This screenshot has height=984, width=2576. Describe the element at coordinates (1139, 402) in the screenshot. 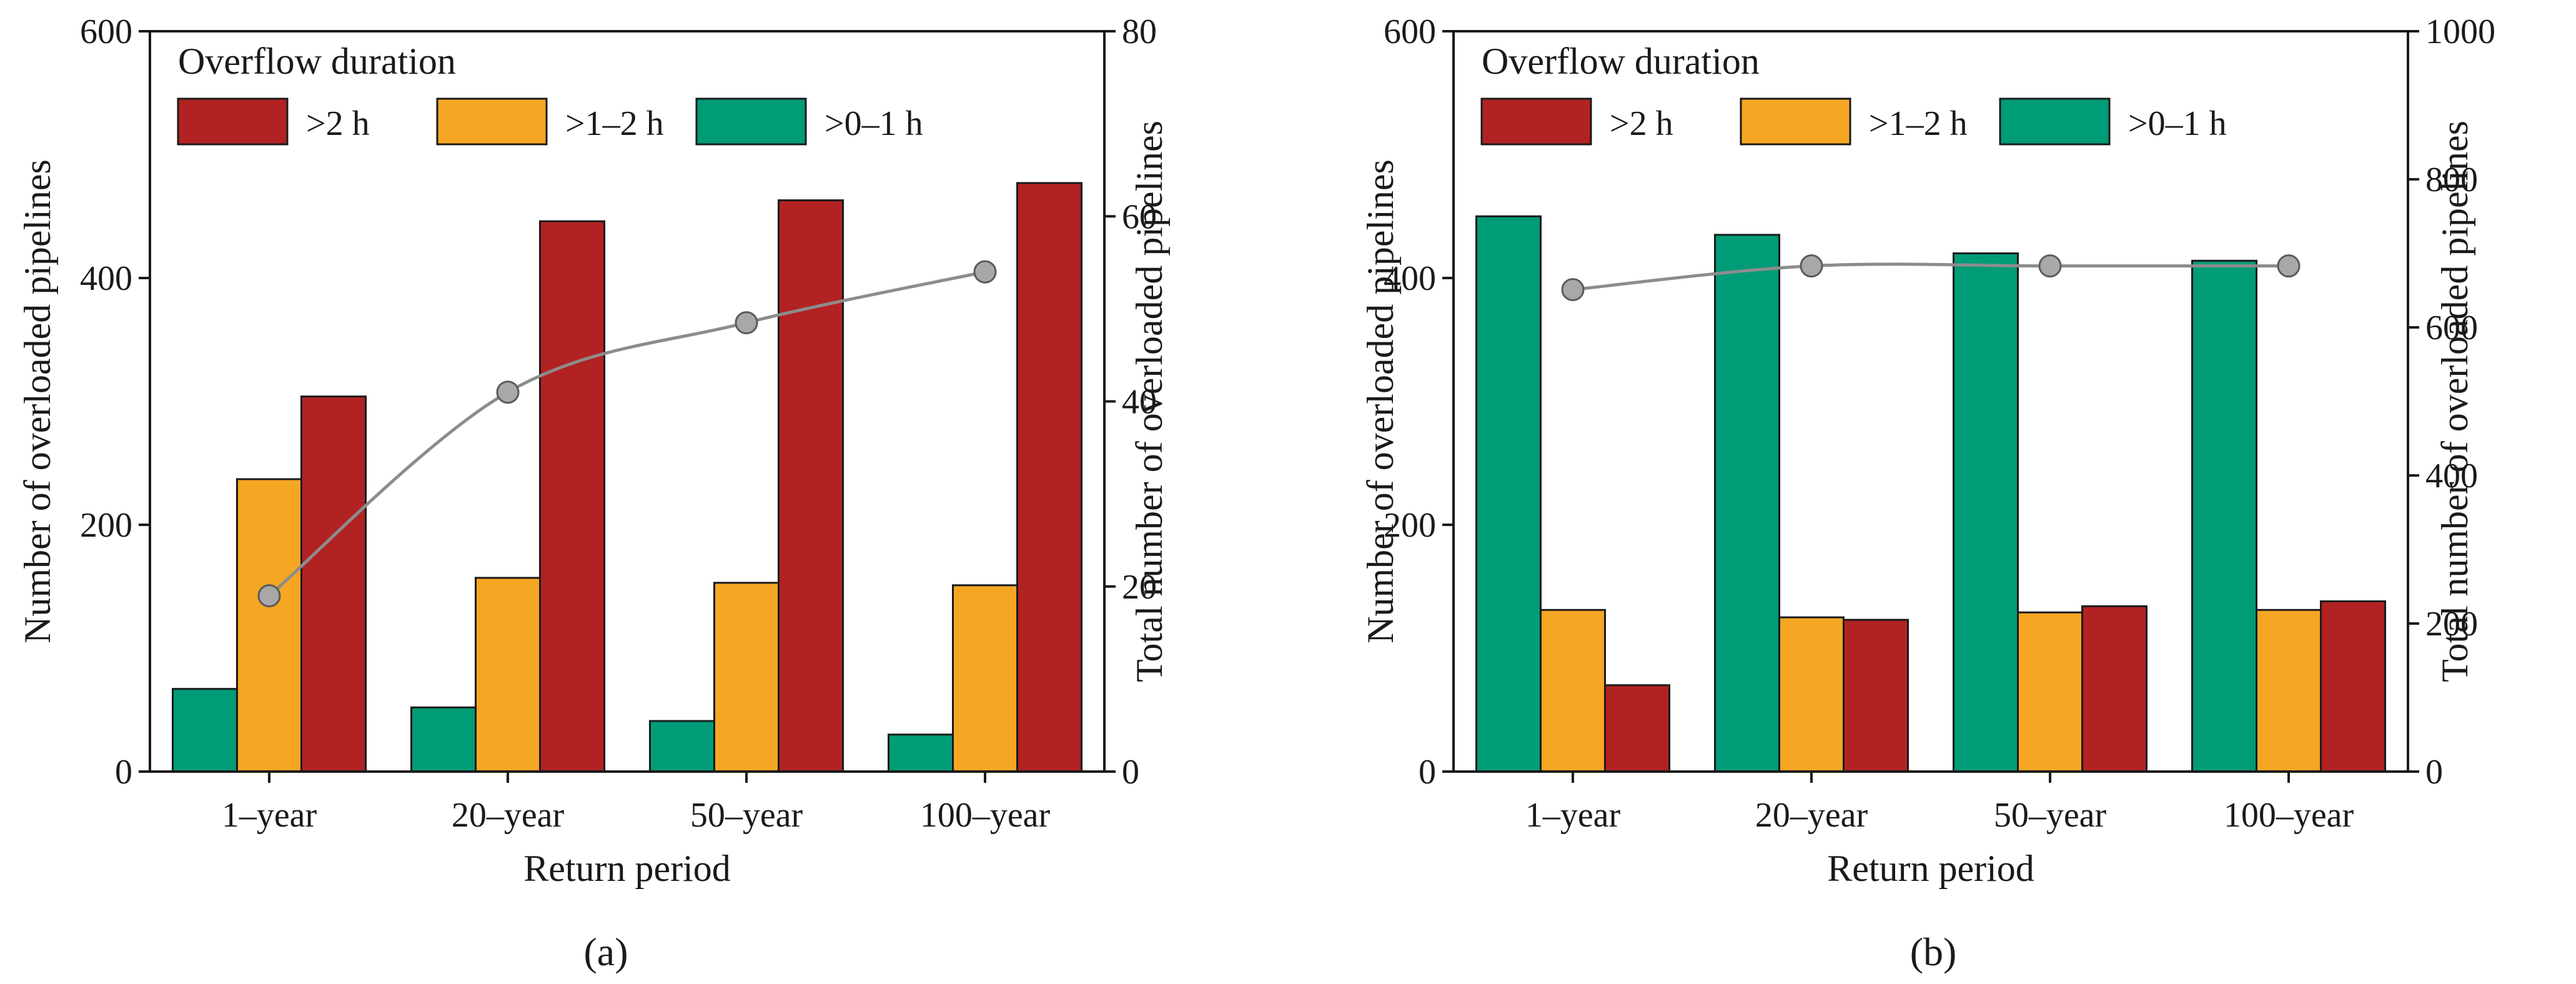

I see `y2-tick-label: 40` at that location.